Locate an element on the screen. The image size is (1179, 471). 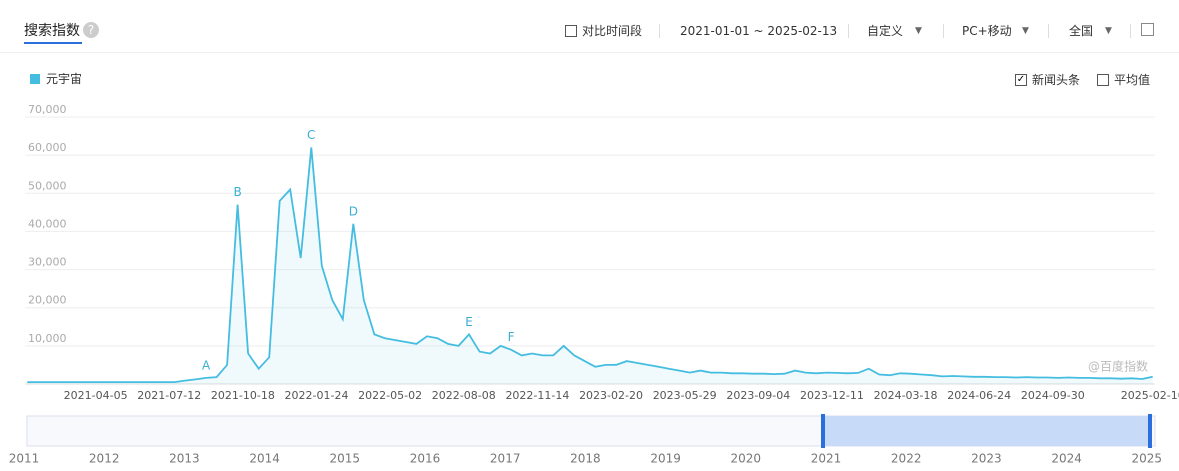
average-label: 平均值 is located at coordinates (1132, 80).